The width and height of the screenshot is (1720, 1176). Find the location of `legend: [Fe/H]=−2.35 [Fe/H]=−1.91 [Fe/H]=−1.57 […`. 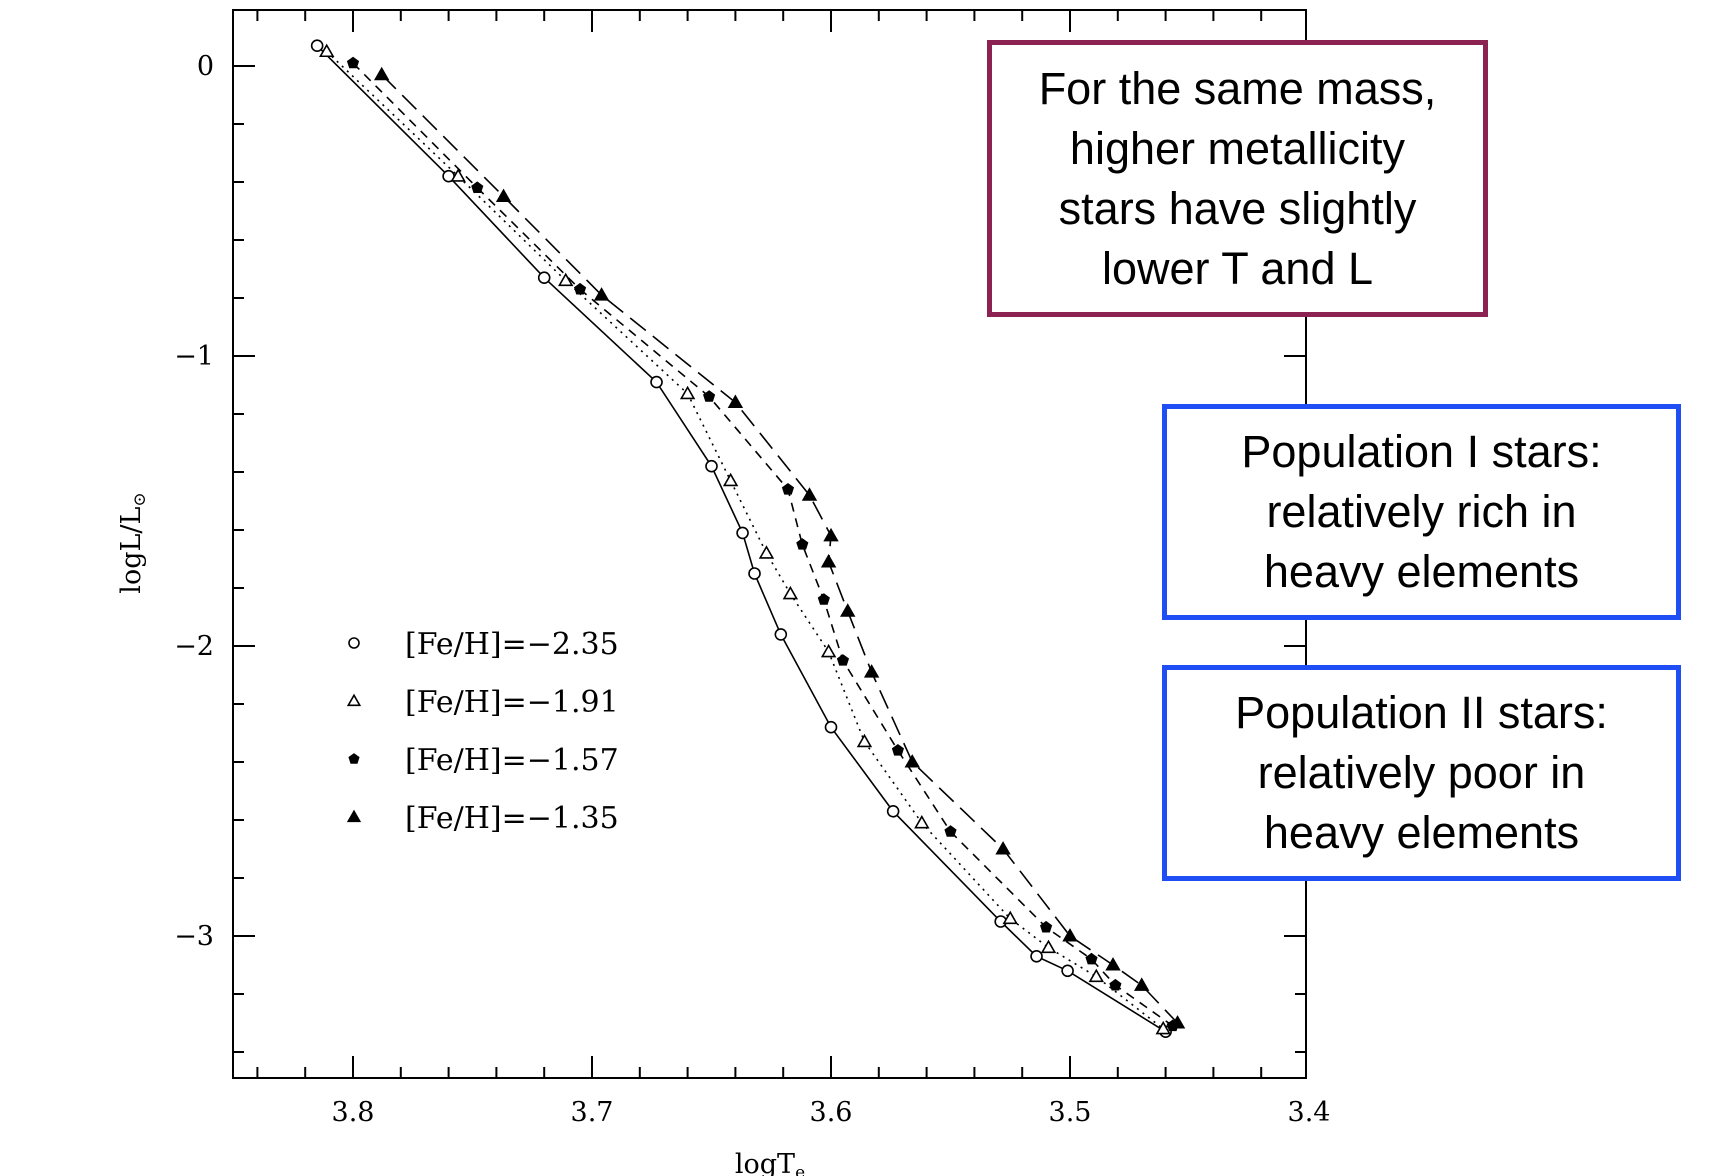

legend: [Fe/H]=−2.35 [Fe/H]=−1.91 [Fe/H]=−1.57 [… is located at coordinates (482, 731).